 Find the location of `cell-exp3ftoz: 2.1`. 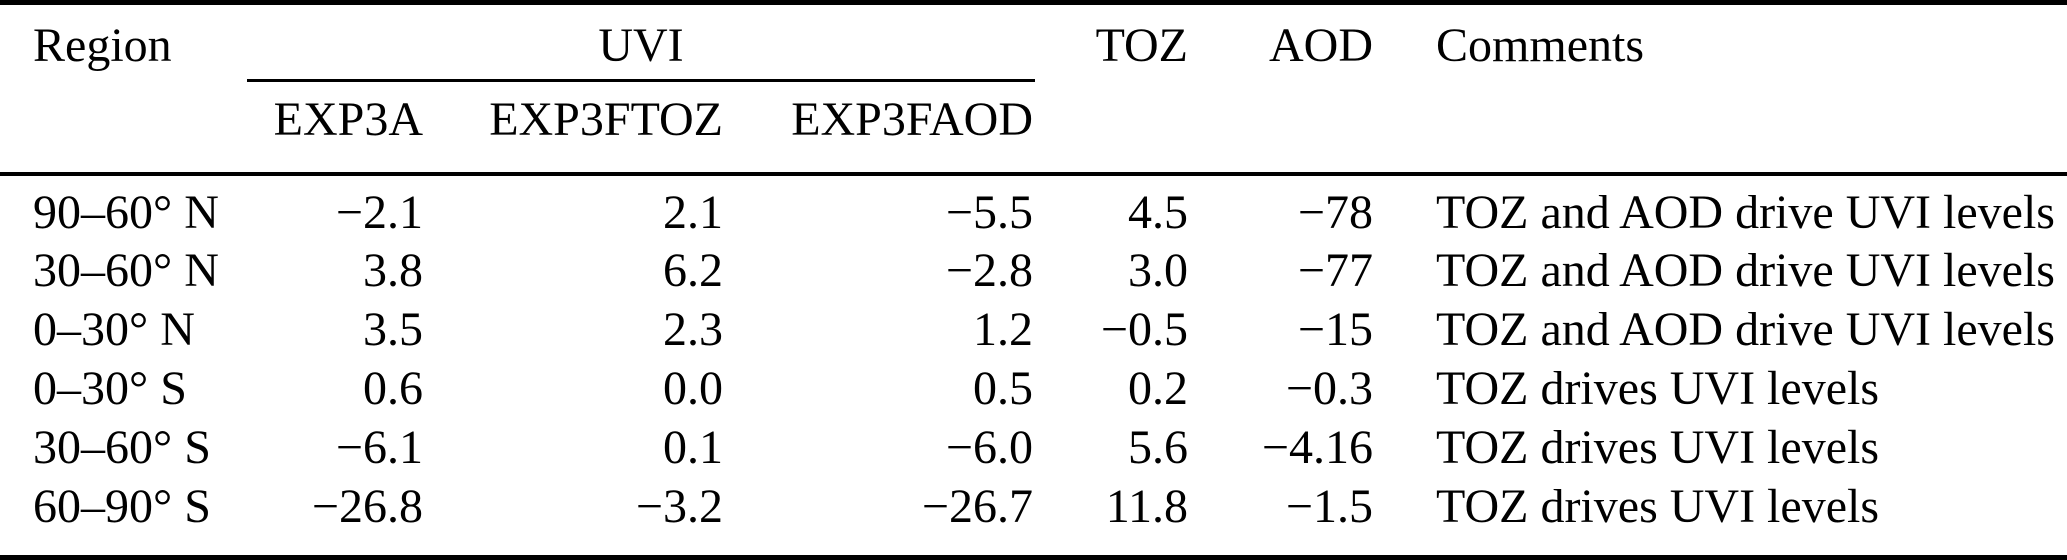

cell-exp3ftoz: 2.1 is located at coordinates (575, 206).